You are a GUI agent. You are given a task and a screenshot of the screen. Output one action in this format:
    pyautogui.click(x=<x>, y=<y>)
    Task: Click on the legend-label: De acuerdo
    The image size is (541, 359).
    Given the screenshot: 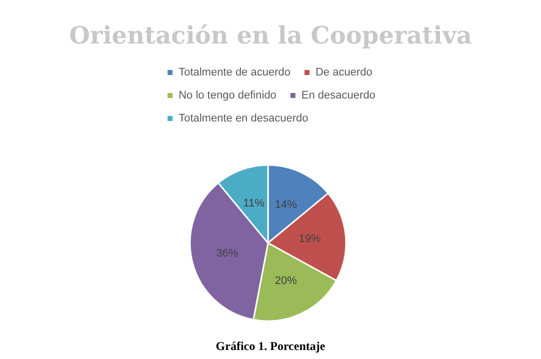 What is the action you would take?
    pyautogui.click(x=343, y=72)
    